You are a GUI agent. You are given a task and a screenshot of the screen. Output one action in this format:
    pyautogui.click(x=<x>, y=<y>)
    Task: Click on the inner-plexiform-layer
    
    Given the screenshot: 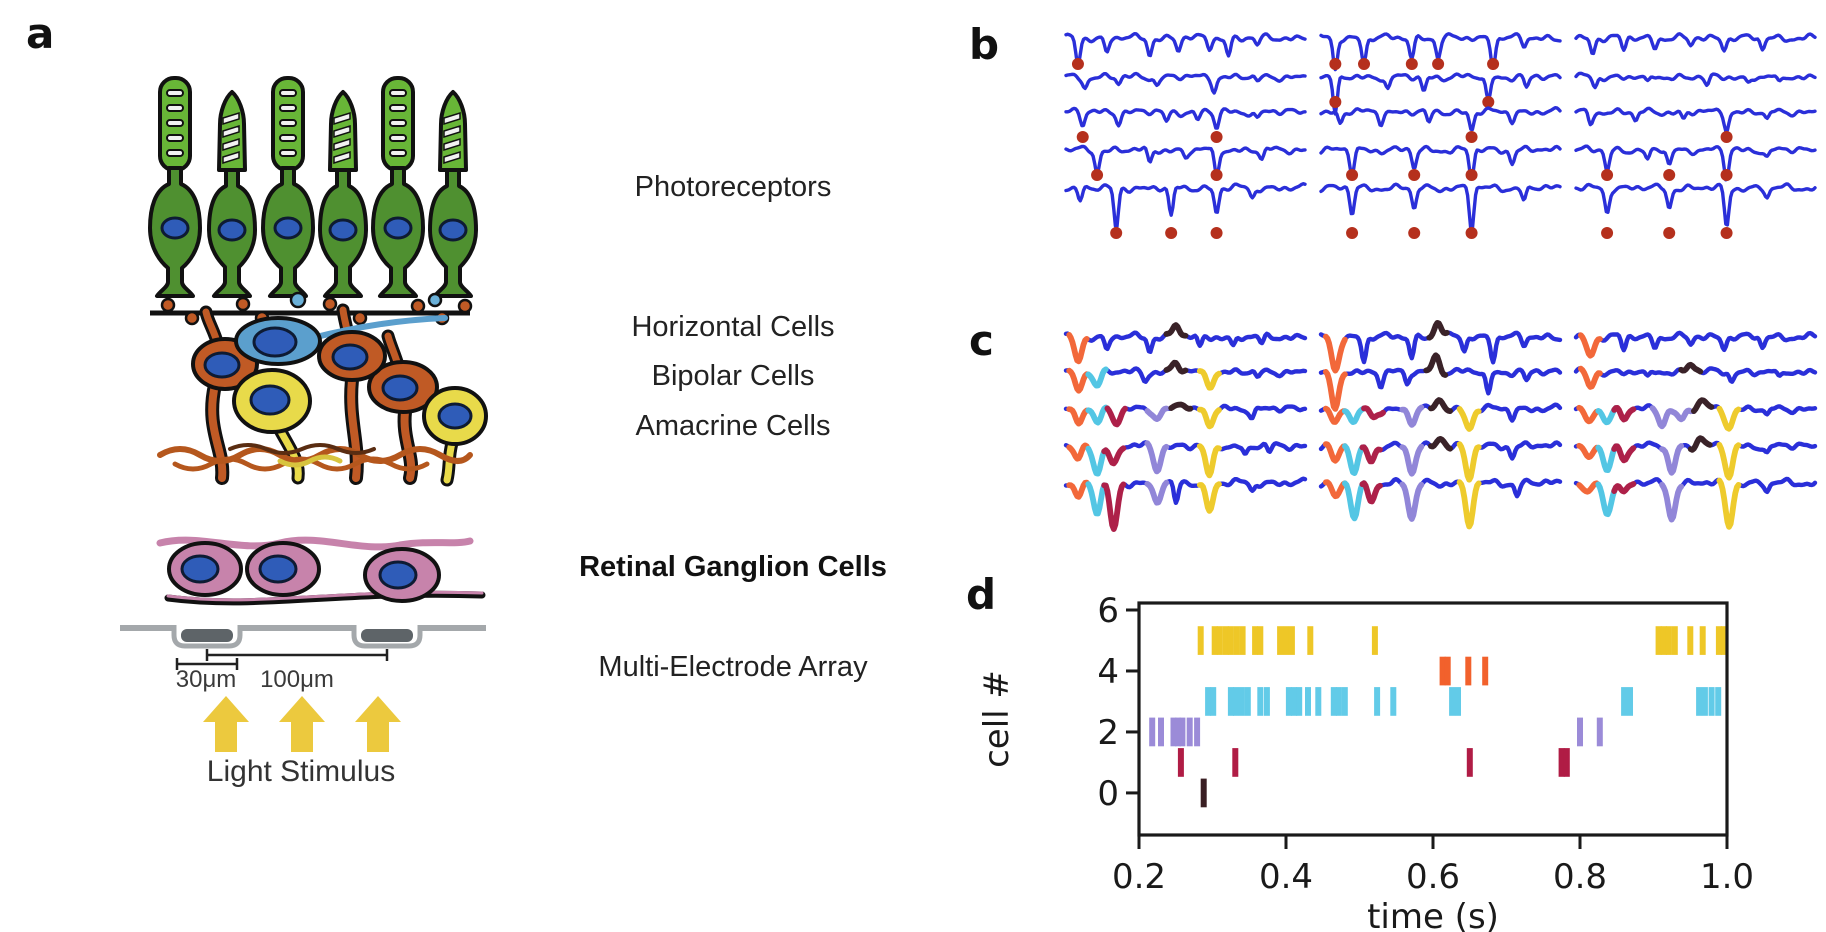 What is the action you would take?
    pyautogui.click(x=315, y=457)
    